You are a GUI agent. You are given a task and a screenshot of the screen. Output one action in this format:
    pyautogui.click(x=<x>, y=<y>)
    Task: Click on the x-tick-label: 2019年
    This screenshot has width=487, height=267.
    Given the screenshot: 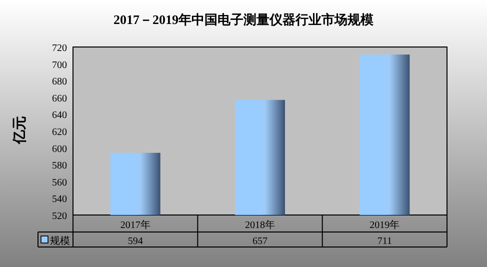 What is the action you would take?
    pyautogui.click(x=385, y=225)
    